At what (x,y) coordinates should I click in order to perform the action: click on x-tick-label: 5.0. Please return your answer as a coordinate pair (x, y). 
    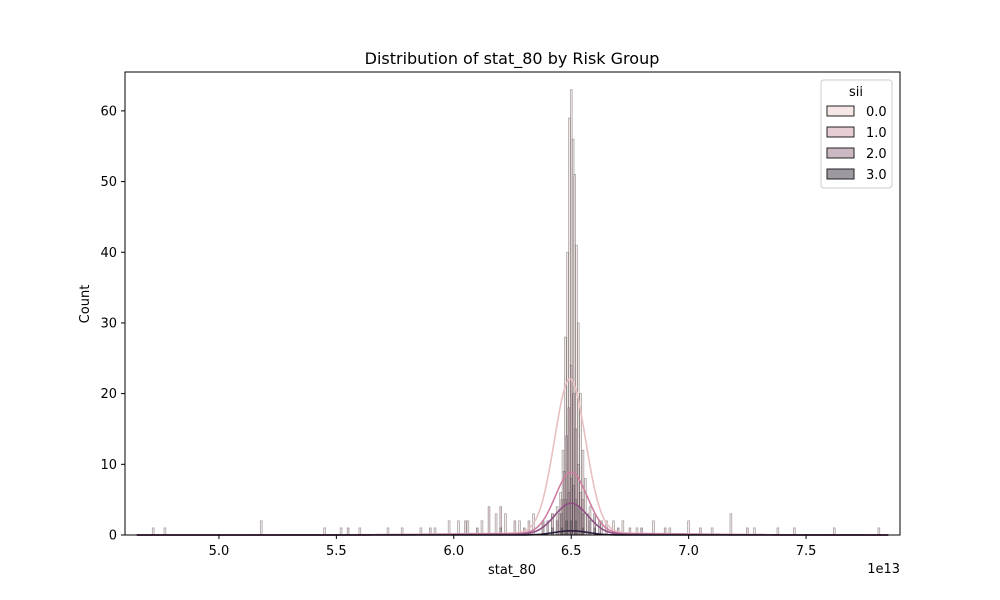
    Looking at the image, I should click on (219, 551).